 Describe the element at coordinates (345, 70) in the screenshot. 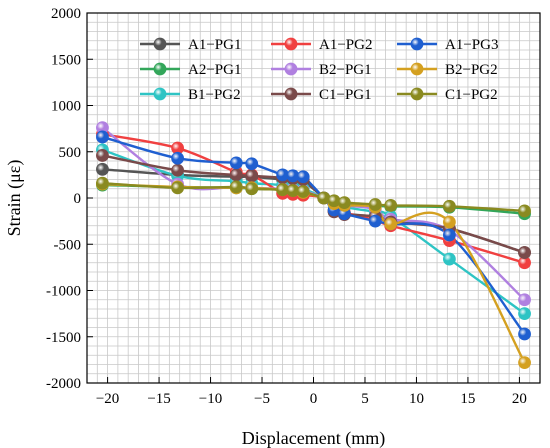

I see `legend-label: B2−PG1` at that location.